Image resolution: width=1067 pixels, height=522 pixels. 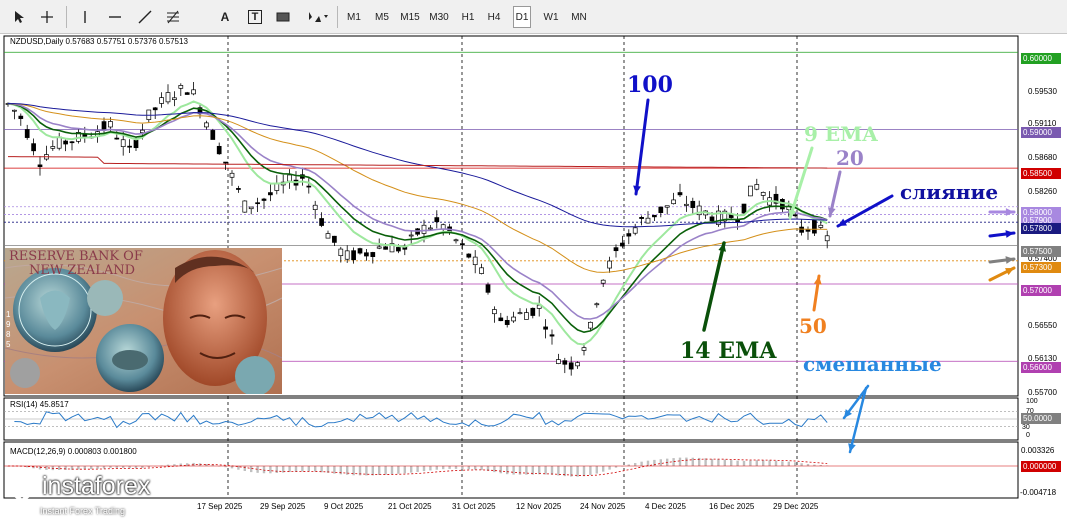 What do you see at coordinates (354, 17) in the screenshot?
I see `timeframe-m1-button: M1` at bounding box center [354, 17].